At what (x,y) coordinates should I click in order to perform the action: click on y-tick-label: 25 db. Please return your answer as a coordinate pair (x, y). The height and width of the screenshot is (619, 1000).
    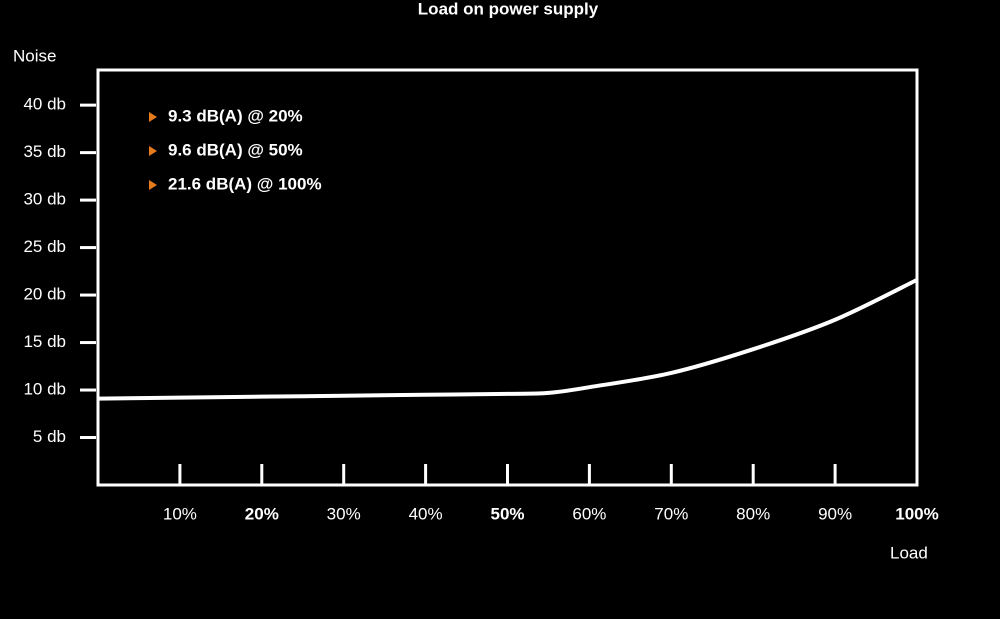
    Looking at the image, I should click on (44, 246).